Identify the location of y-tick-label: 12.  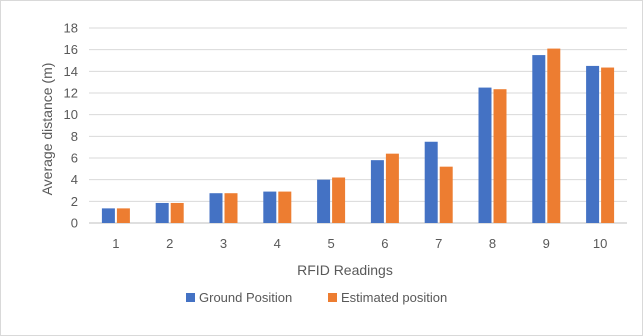
(71, 93).